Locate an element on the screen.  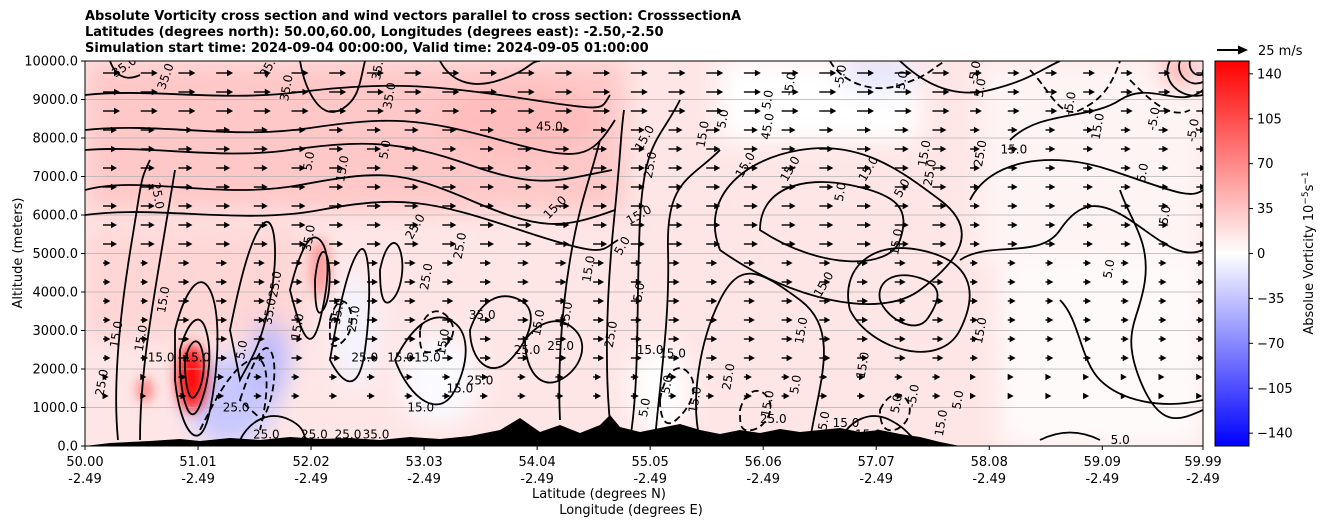
y-tick-label: 0.0 is located at coordinates (67, 447).